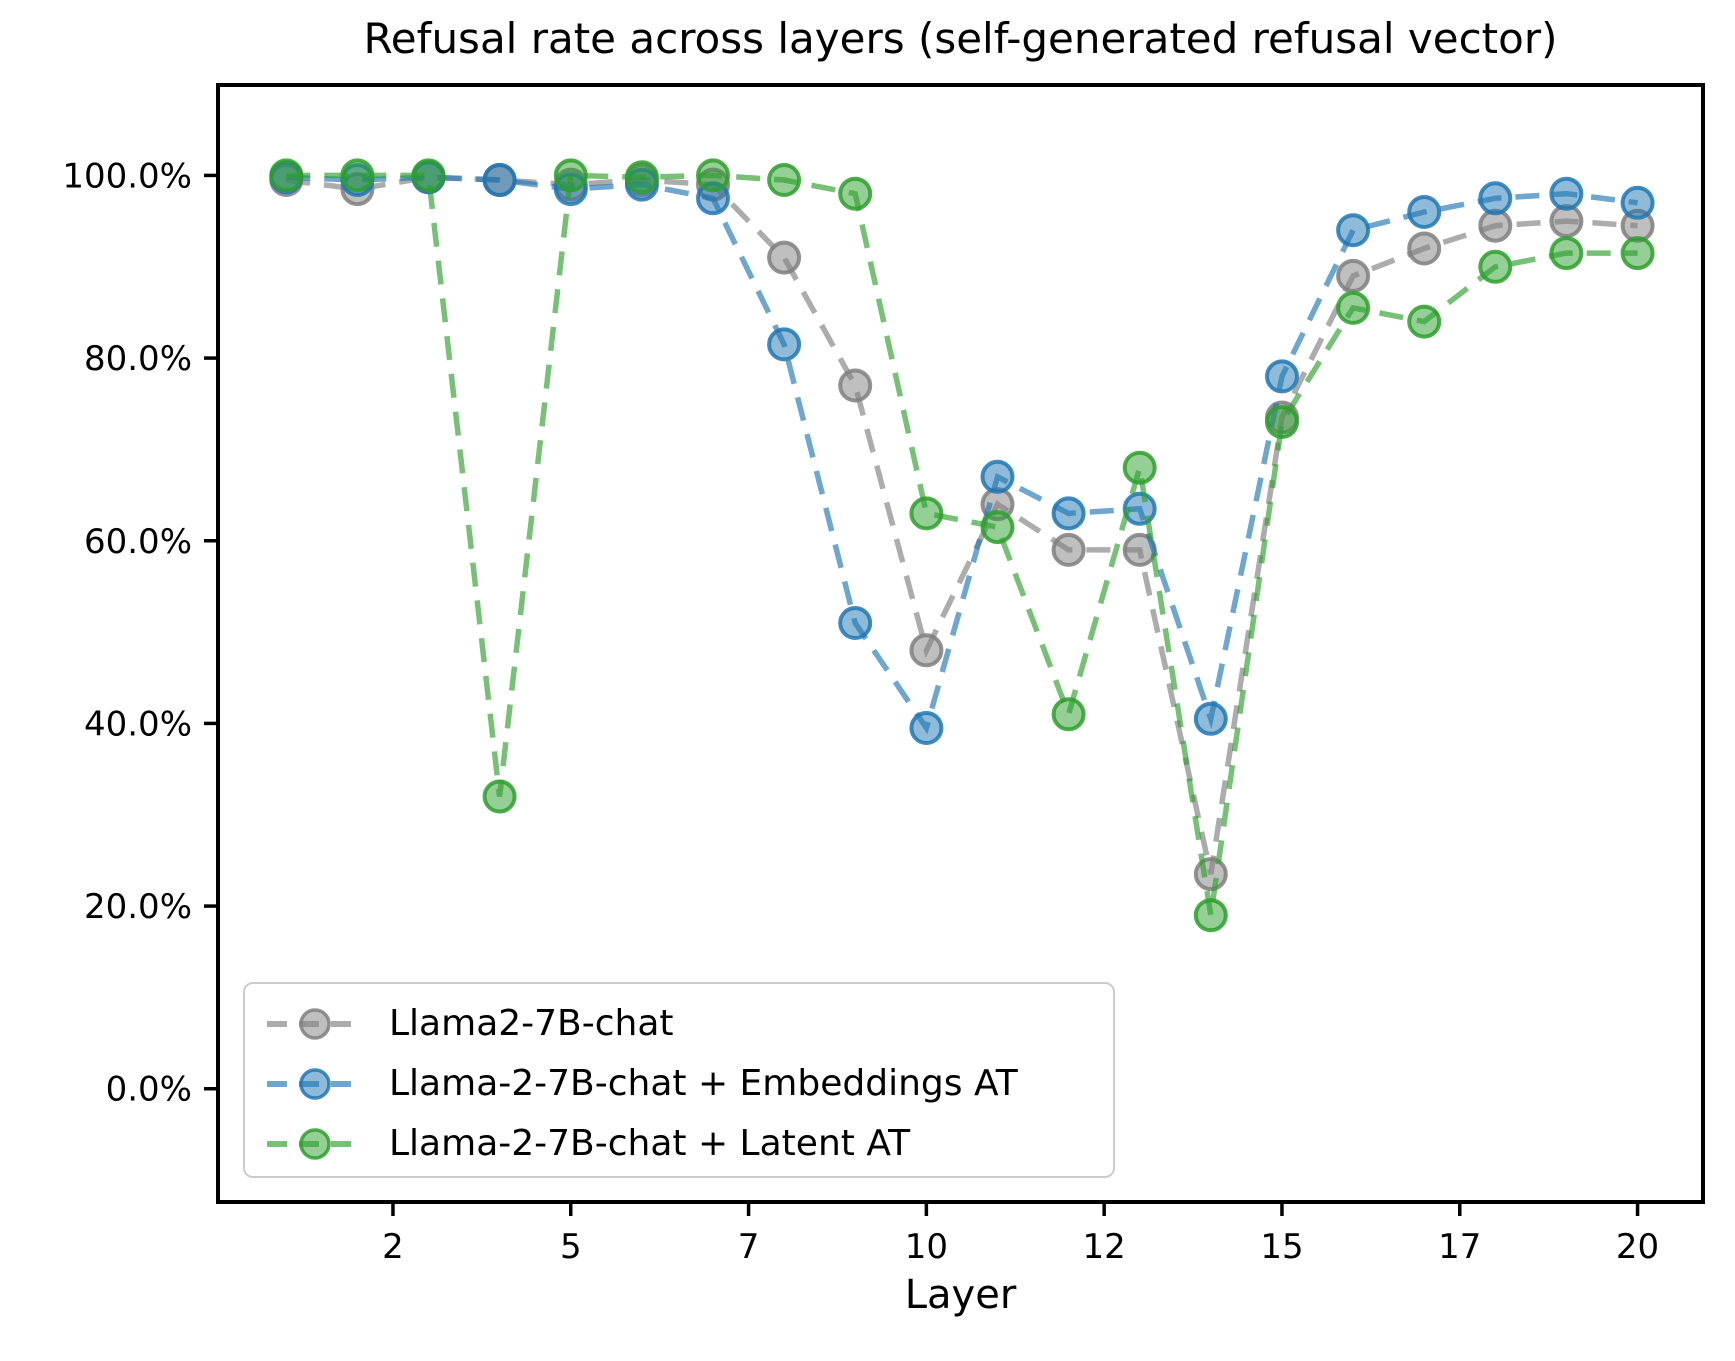  What do you see at coordinates (960, 1295) in the screenshot?
I see `x-axis-label: Layer` at bounding box center [960, 1295].